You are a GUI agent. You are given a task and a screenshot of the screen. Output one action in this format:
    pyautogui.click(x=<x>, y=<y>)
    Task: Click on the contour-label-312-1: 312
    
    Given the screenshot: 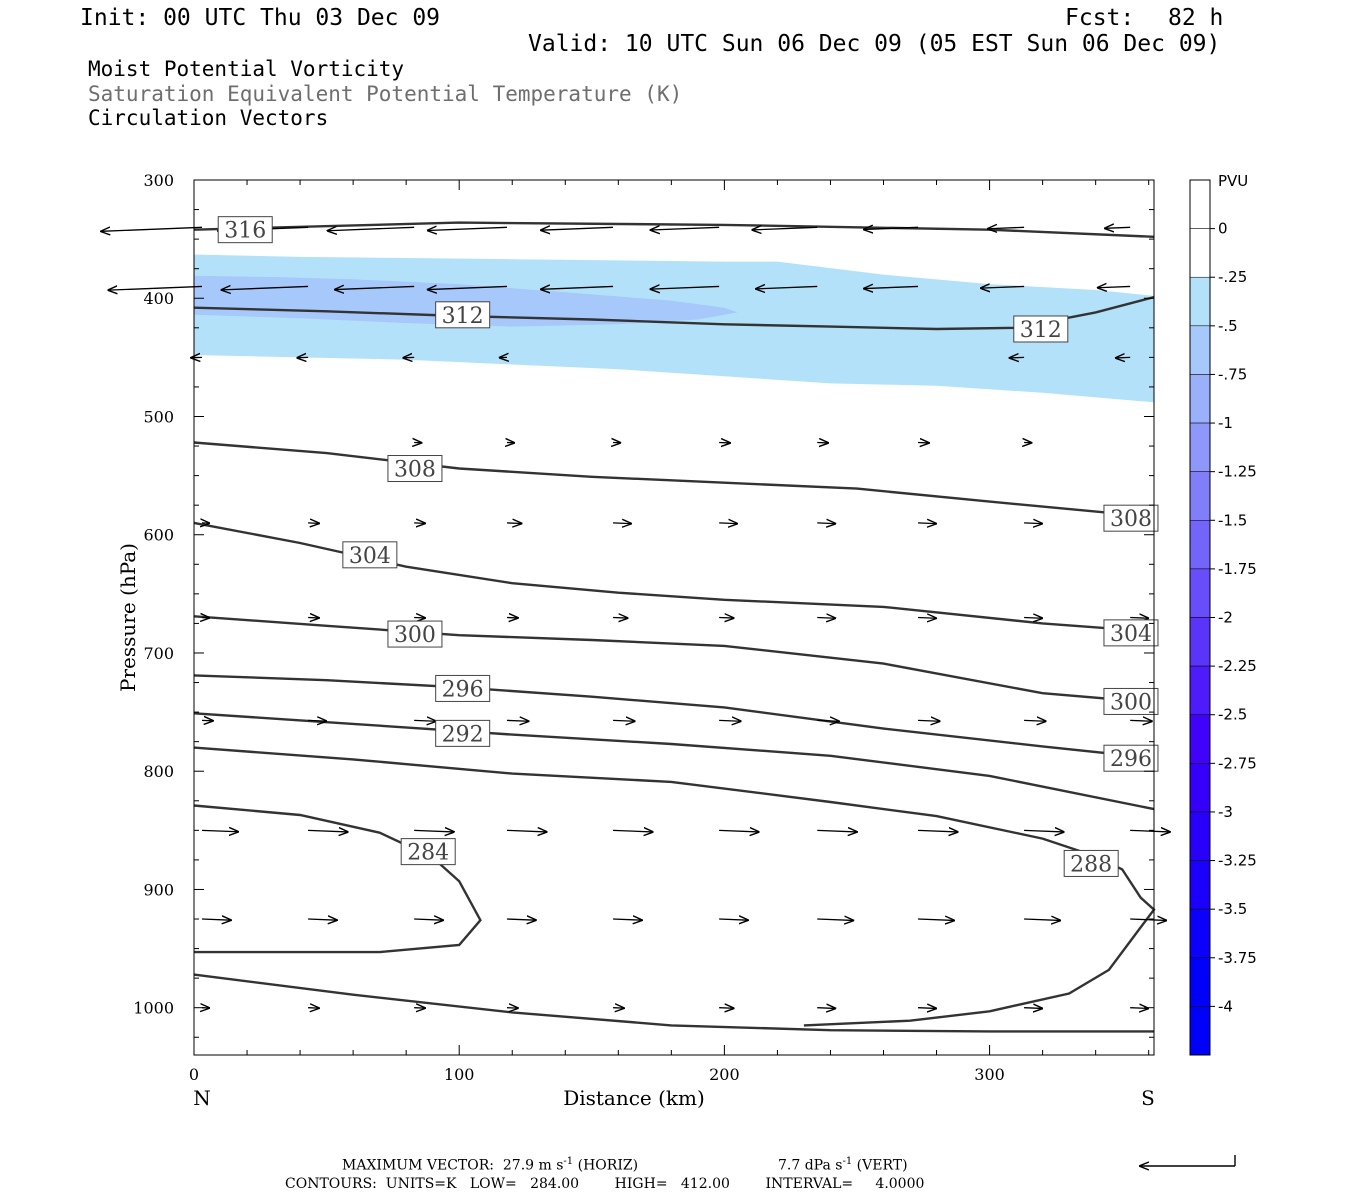 What is the action you would take?
    pyautogui.click(x=463, y=316)
    